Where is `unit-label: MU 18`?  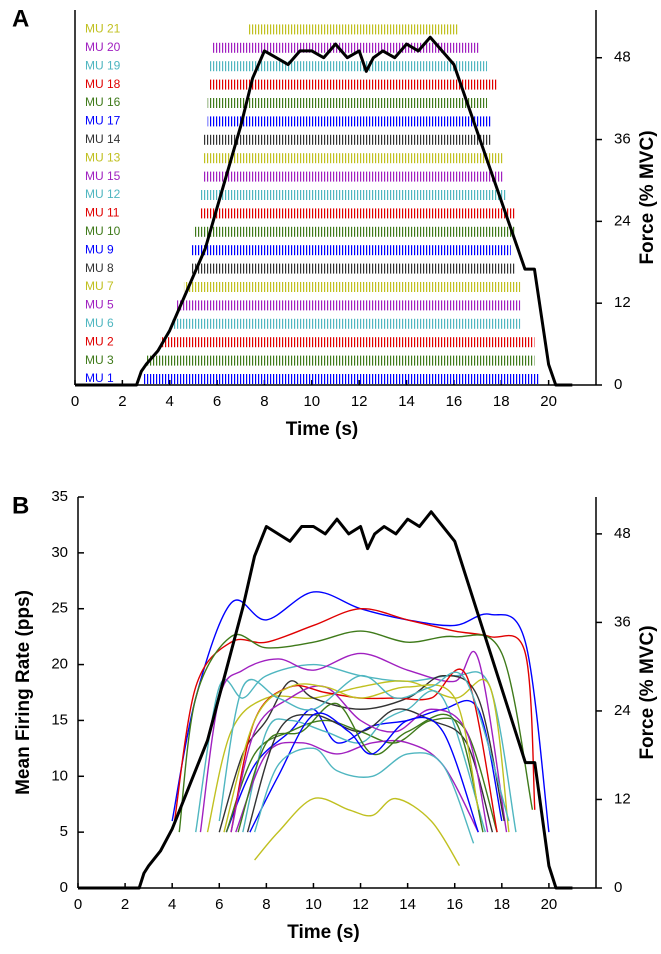 unit-label: MU 18 is located at coordinates (103, 84).